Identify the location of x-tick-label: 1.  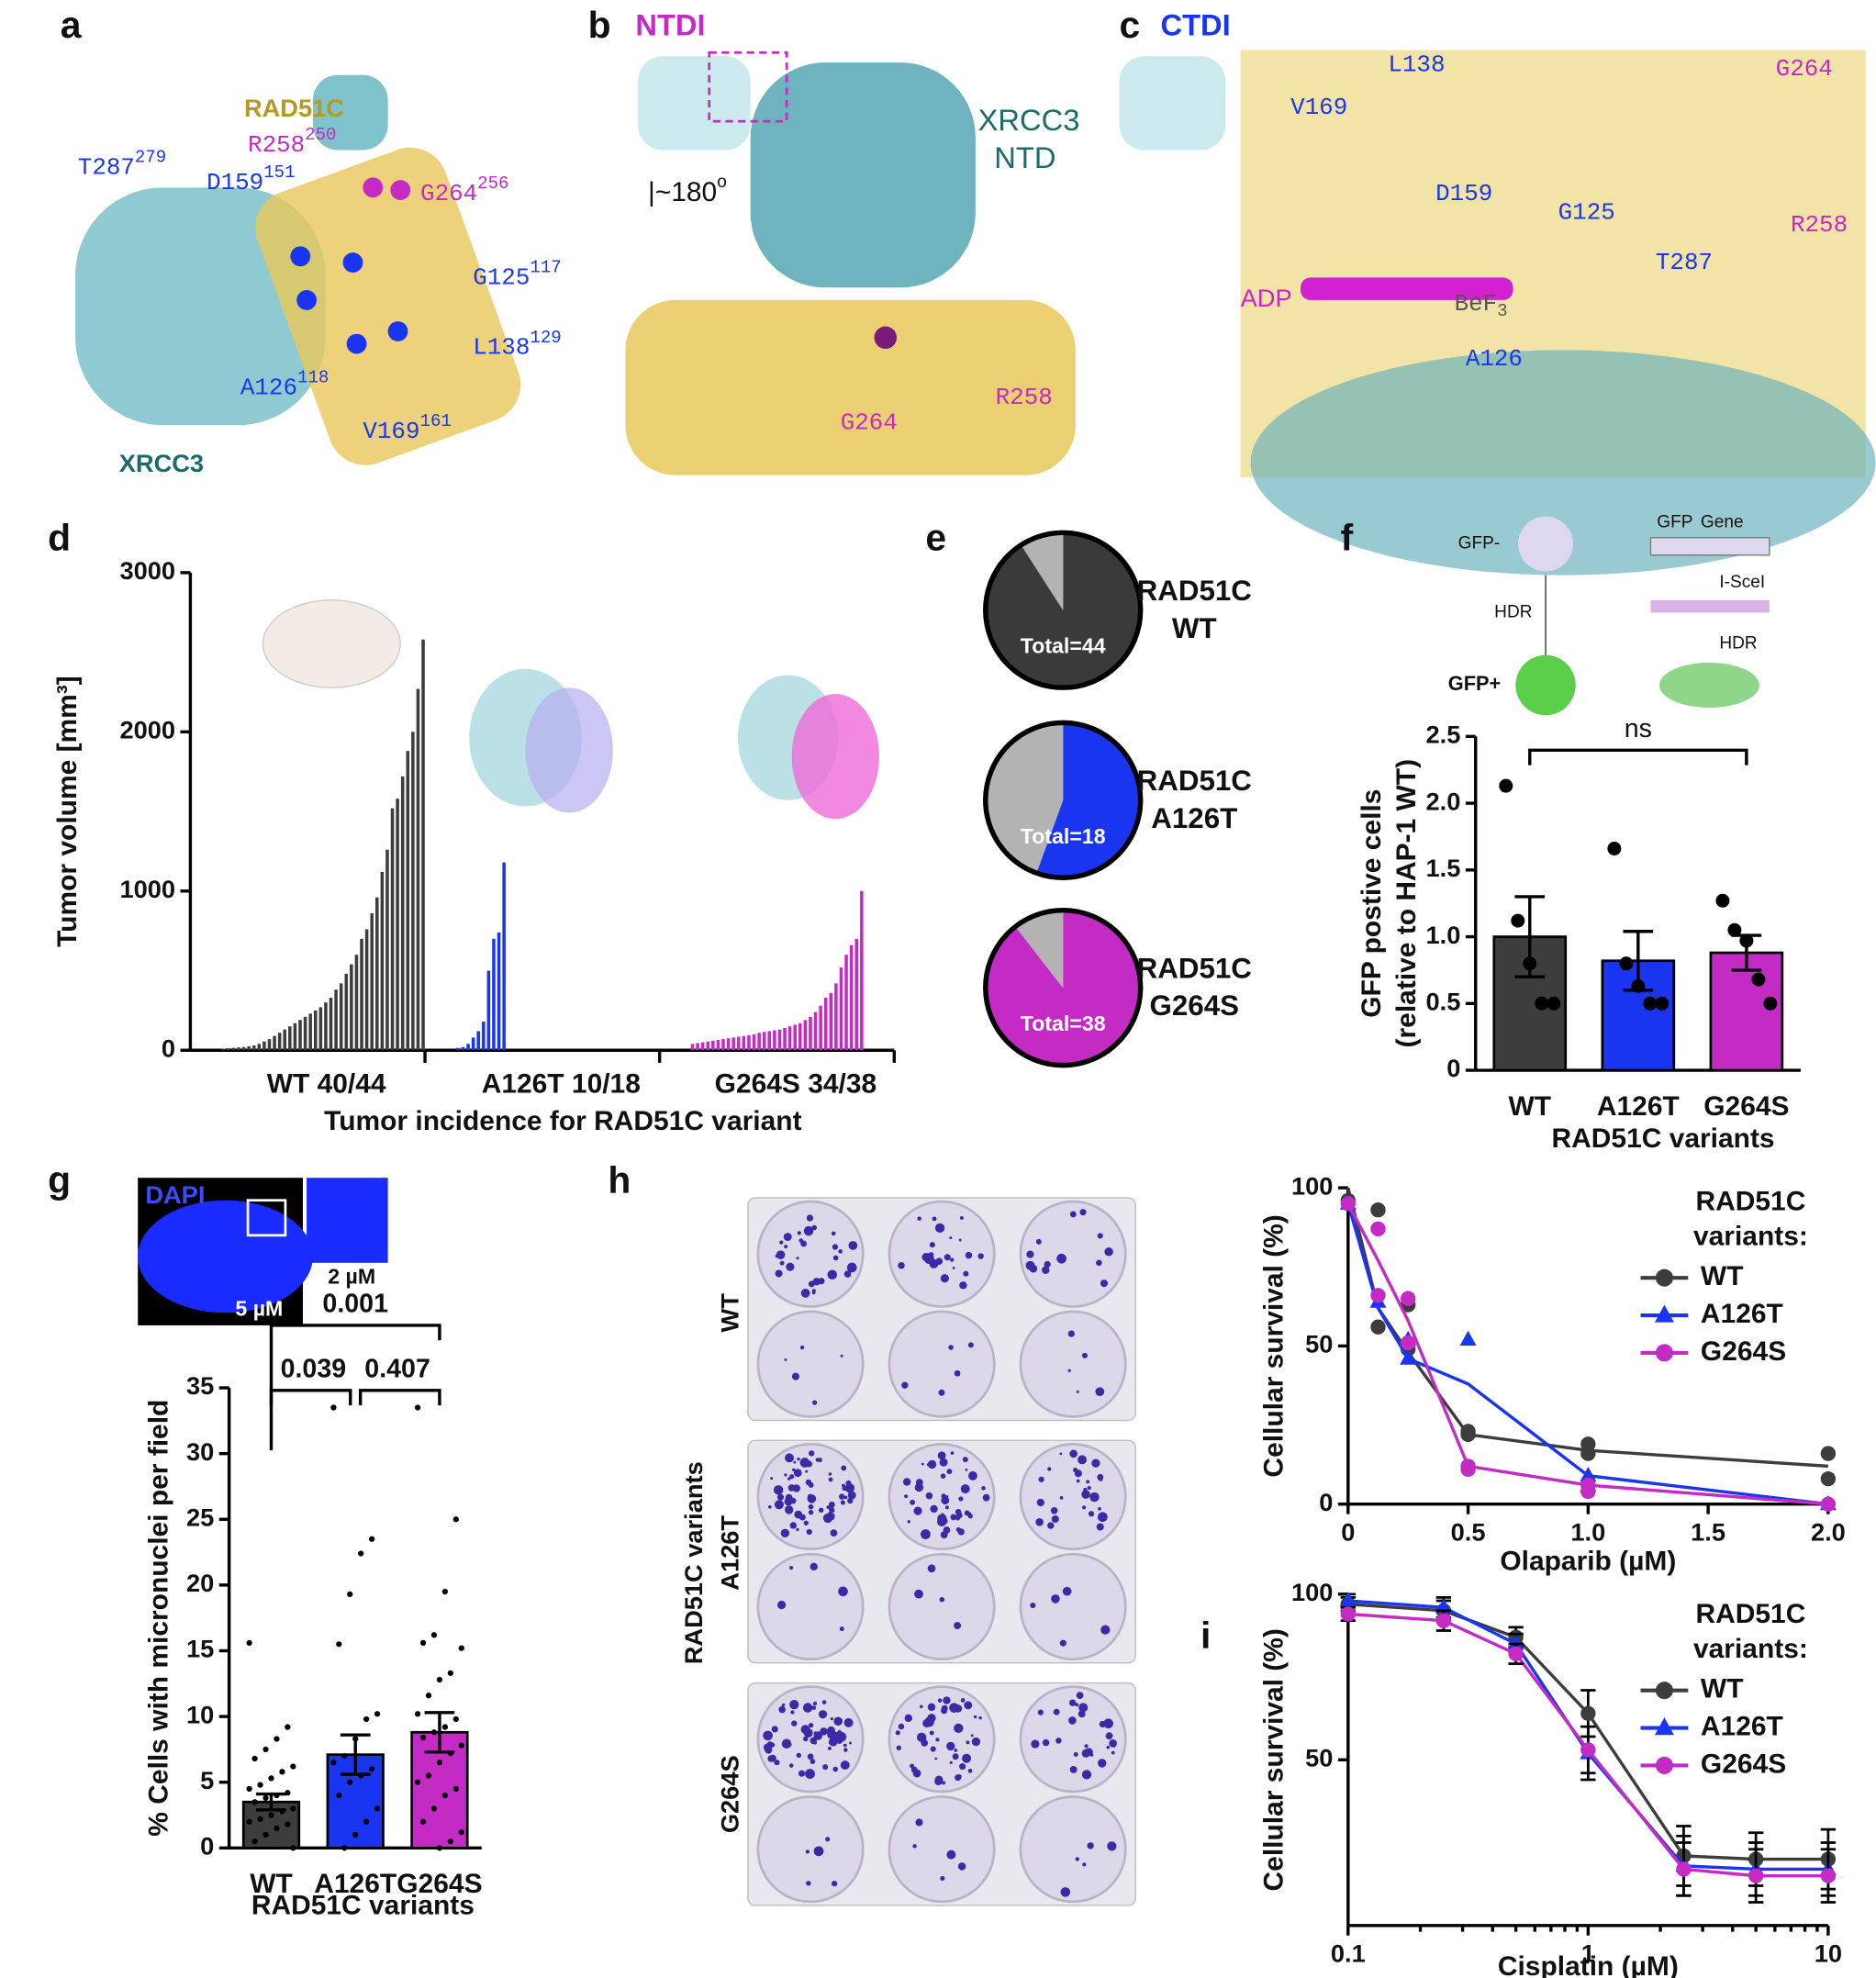
(1588, 1953).